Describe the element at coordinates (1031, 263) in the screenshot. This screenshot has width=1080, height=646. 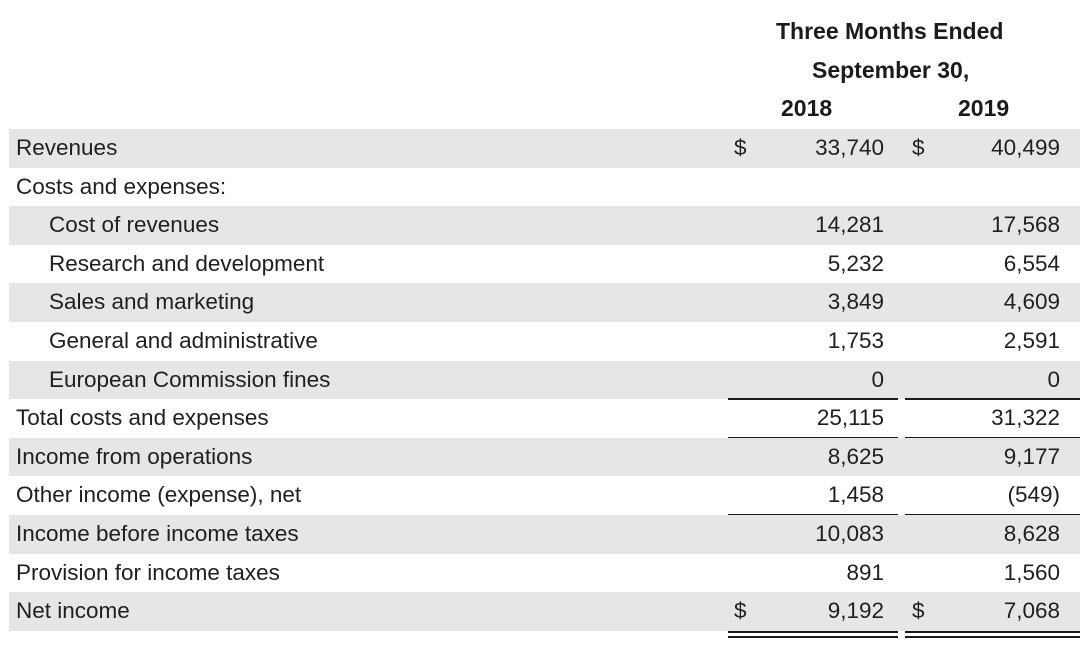
I see `value-2019: 6,554` at that location.